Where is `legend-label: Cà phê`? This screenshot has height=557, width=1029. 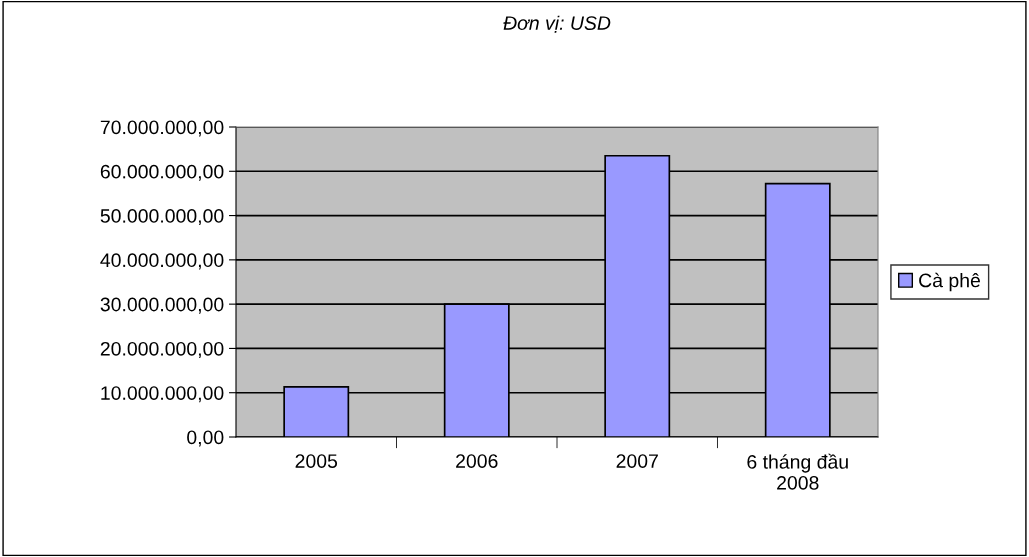
legend-label: Cà phê is located at coordinates (949, 282).